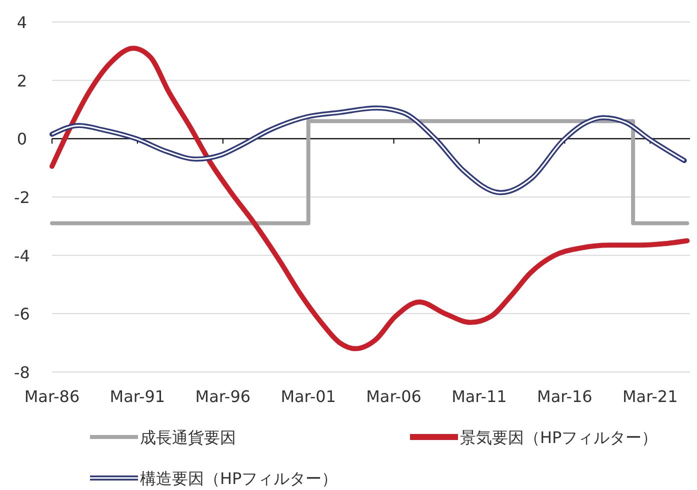 This screenshot has height=490, width=697. What do you see at coordinates (22, 256) in the screenshot?
I see `y-tick-label: -4` at bounding box center [22, 256].